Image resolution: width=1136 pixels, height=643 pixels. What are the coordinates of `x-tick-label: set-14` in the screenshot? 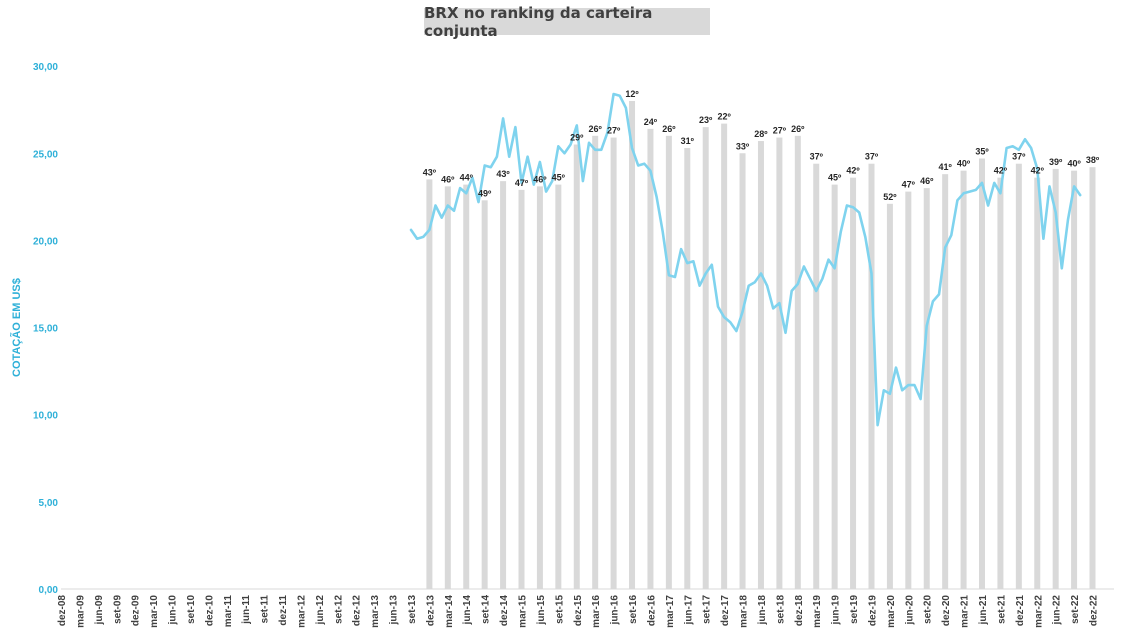 It's located at (486, 609).